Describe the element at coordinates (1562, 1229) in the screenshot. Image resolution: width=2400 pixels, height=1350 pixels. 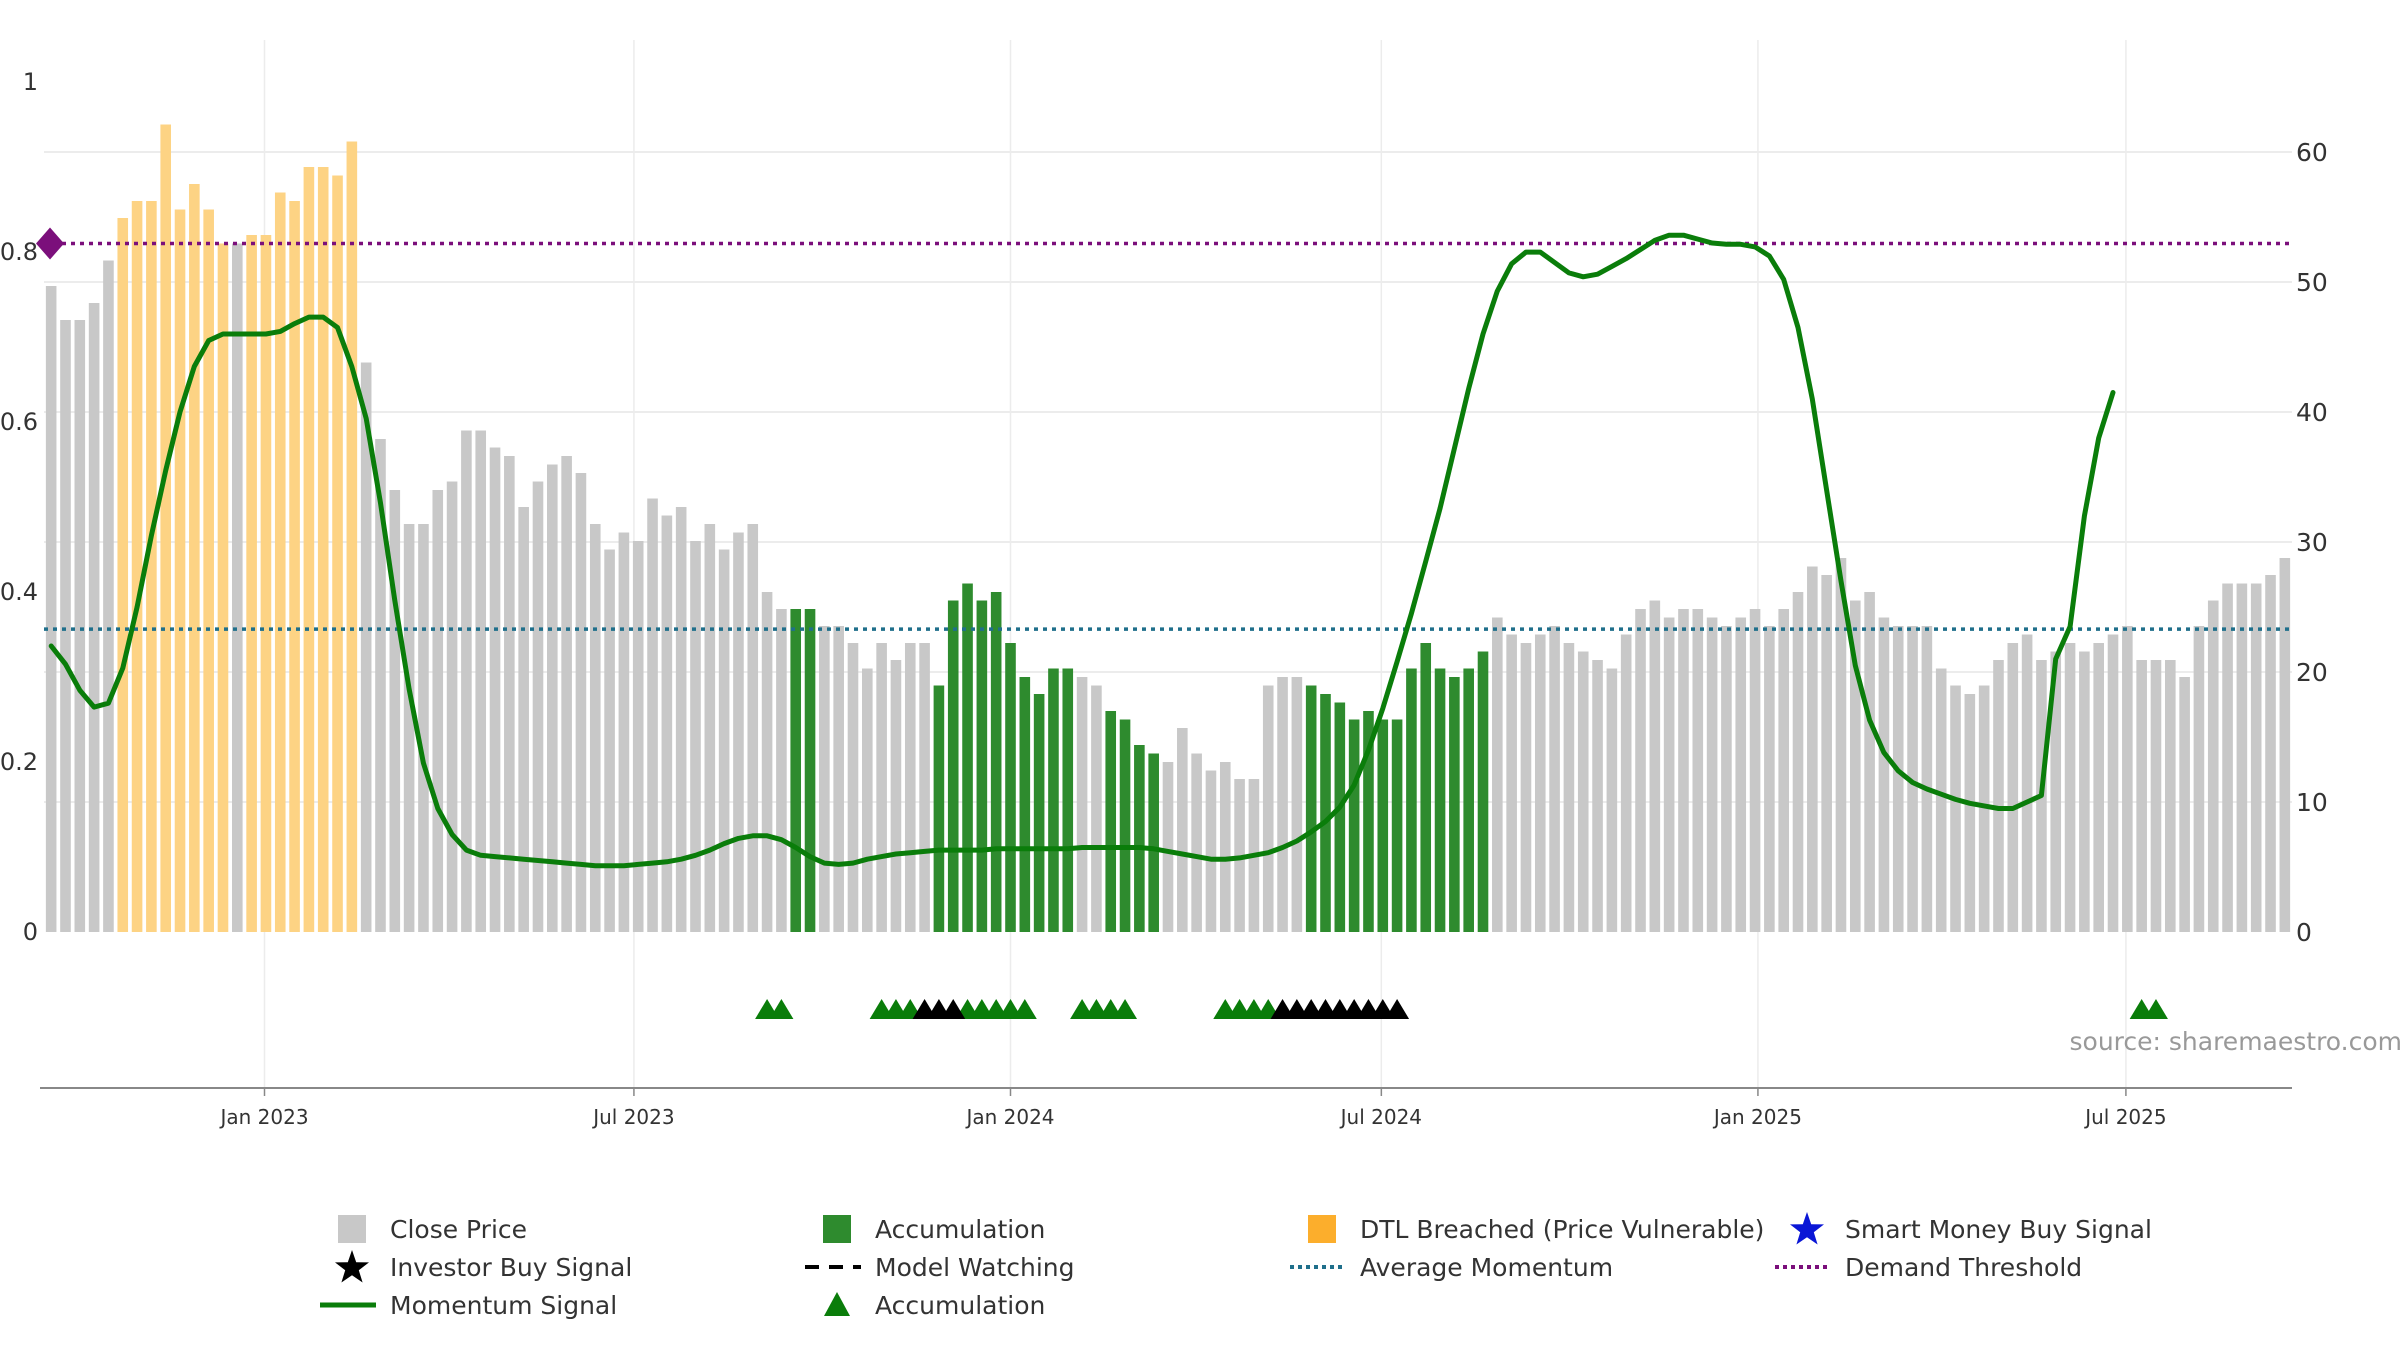
I see `legend-dtl-breached-label: DTL Breached (Price Vulnerable)` at that location.